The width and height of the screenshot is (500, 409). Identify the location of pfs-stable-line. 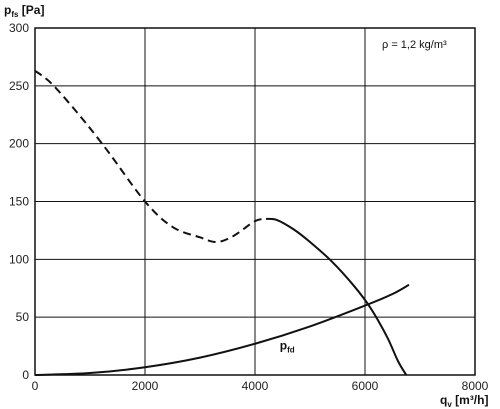
(336, 296).